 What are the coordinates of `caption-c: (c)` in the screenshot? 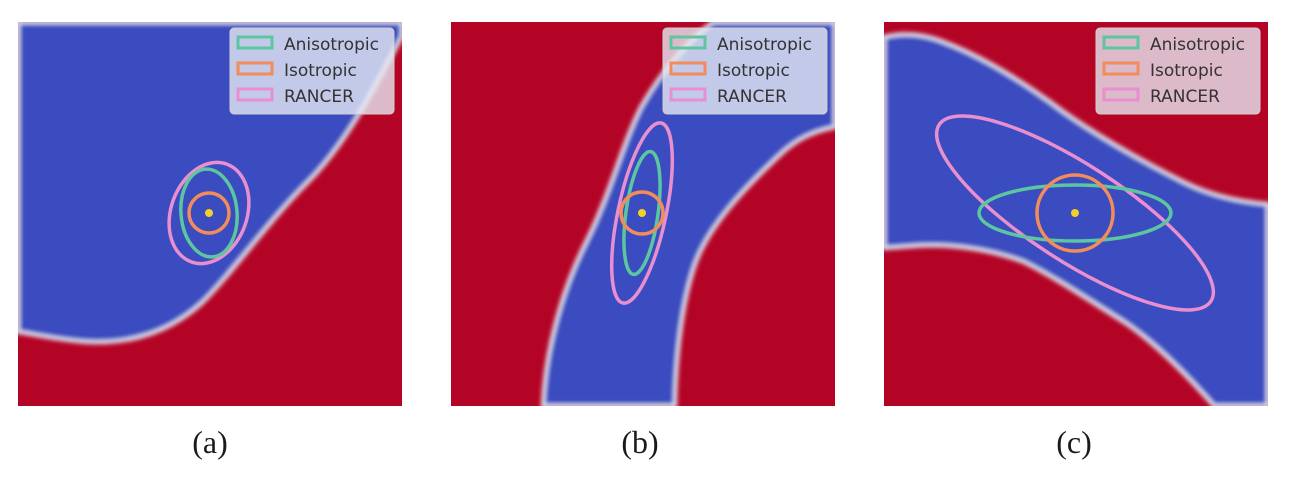 It's located at (1074, 442).